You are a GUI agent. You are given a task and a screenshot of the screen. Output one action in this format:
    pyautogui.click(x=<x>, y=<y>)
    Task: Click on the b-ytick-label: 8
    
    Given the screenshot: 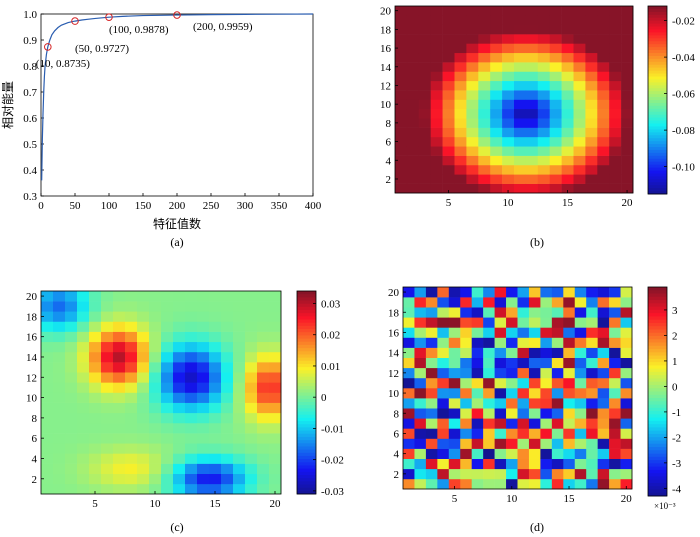 What is the action you would take?
    pyautogui.click(x=389, y=124)
    